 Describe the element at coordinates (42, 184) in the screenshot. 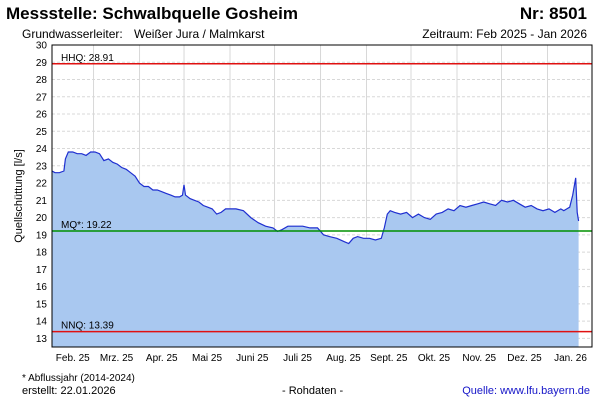

I see `y-tick-label: 22` at that location.